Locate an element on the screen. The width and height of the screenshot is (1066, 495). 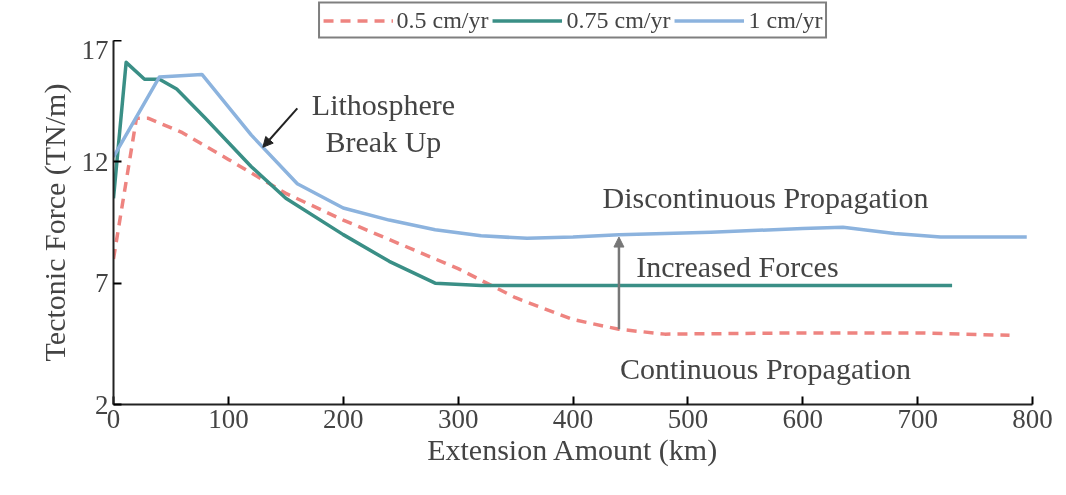
y-tick-label: 7 is located at coordinates (102, 283).